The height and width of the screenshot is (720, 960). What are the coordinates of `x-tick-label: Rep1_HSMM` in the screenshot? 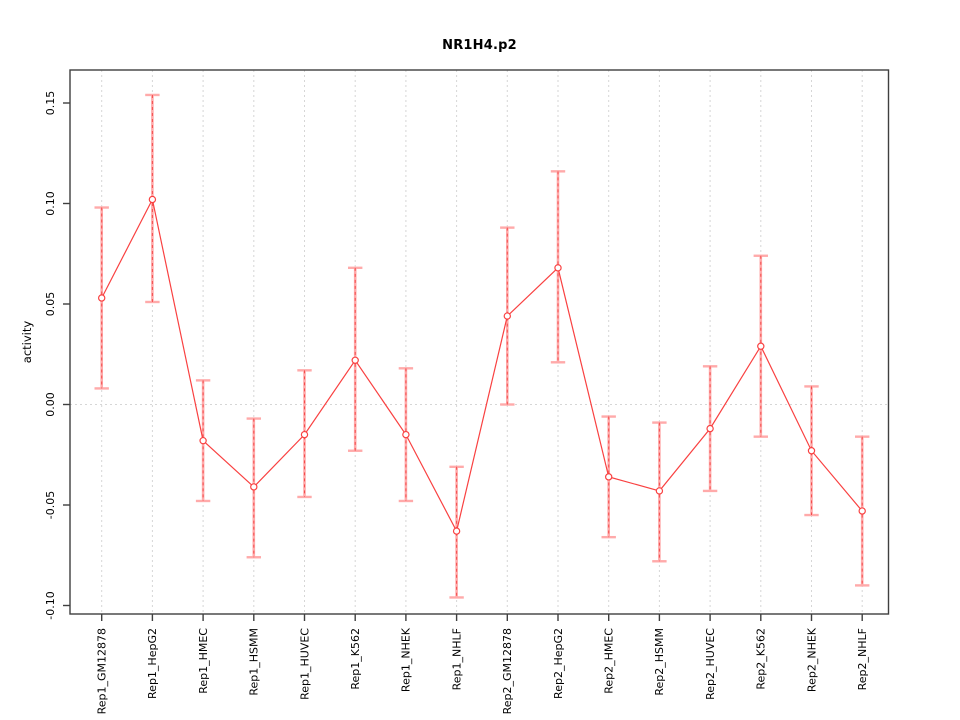 It's located at (254, 662).